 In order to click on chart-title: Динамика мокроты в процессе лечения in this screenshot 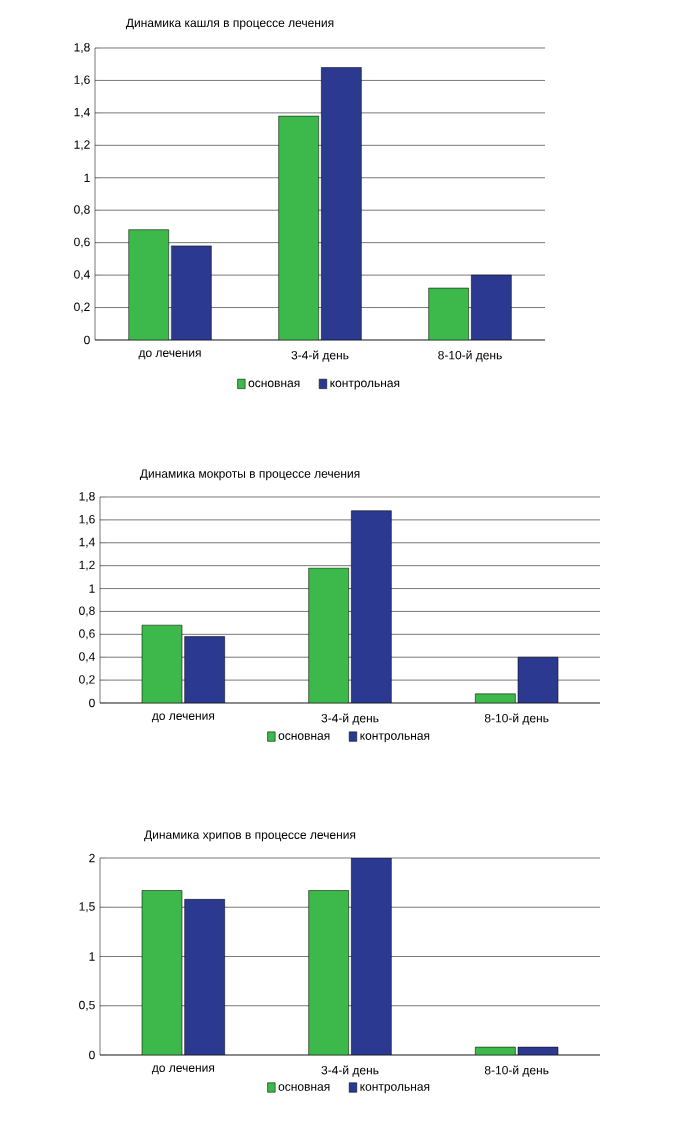, I will do `click(249, 475)`.